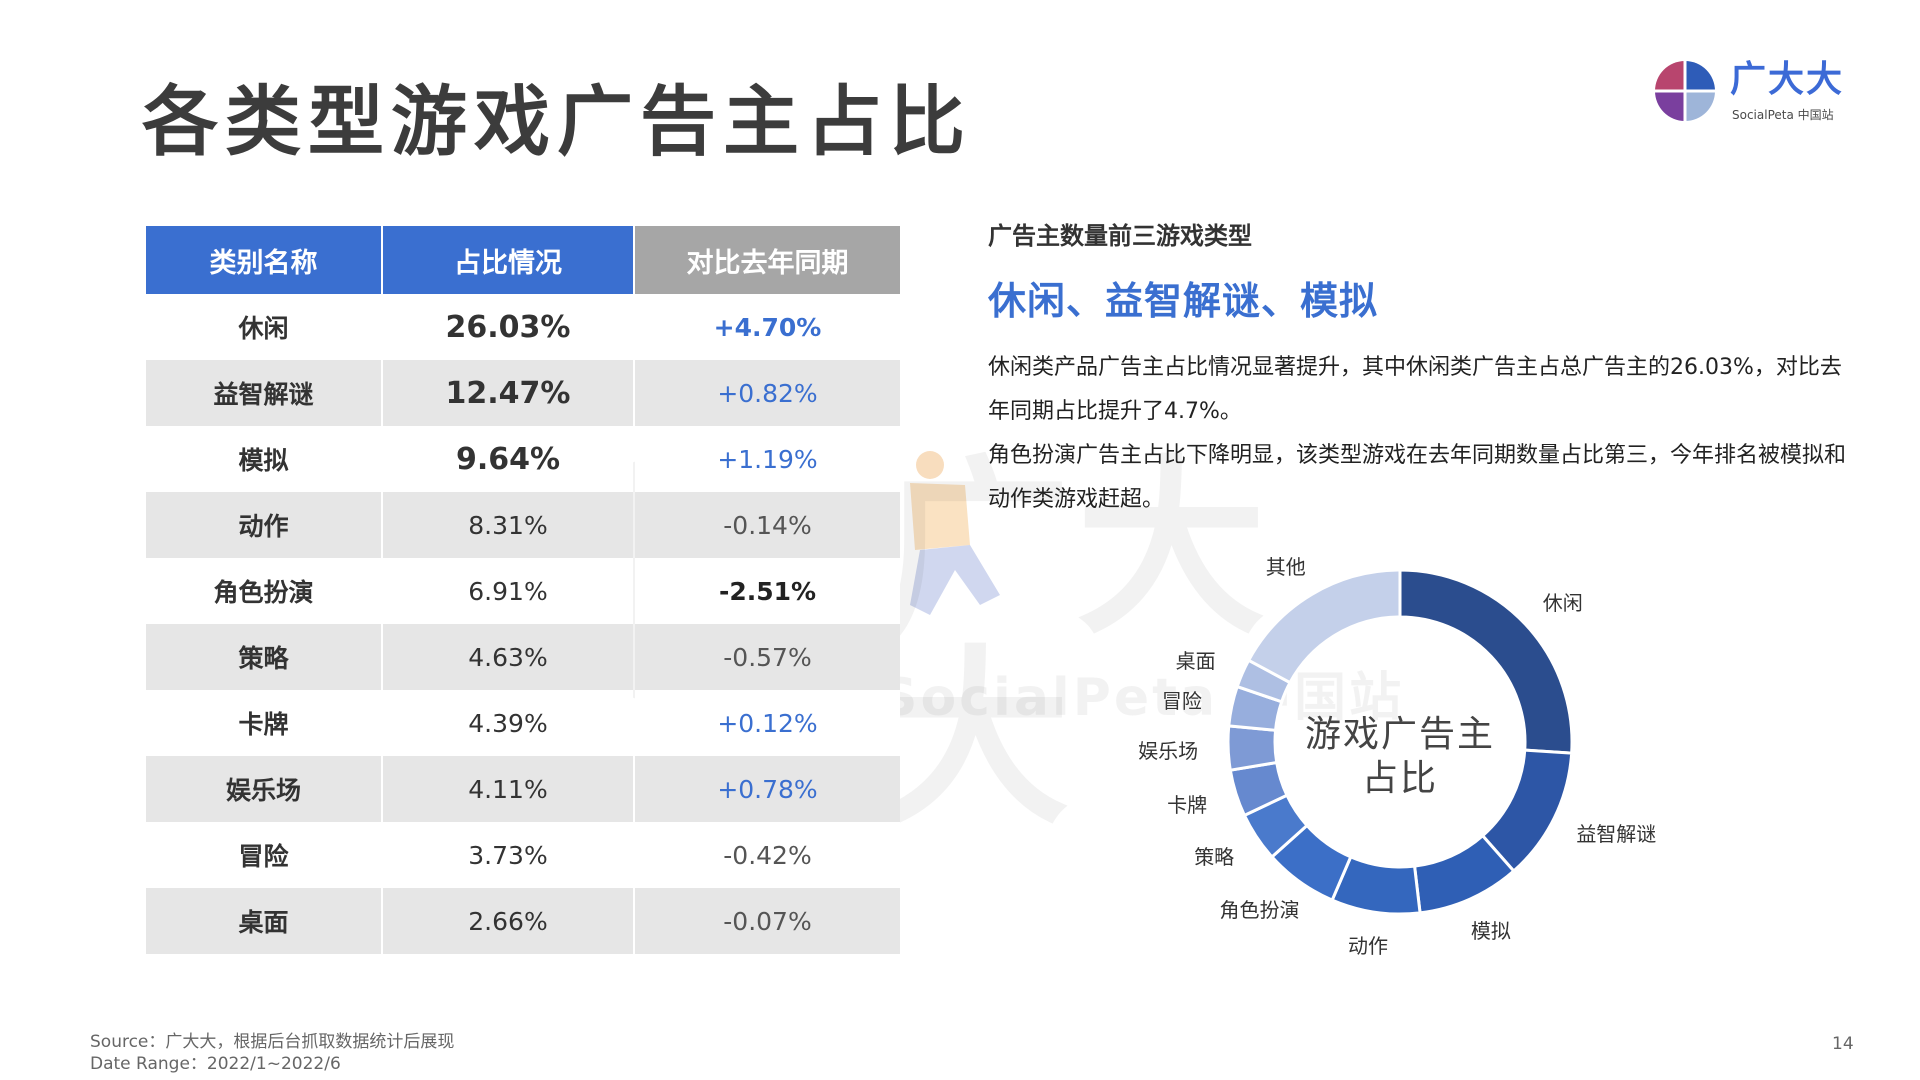 This screenshot has height=1080, width=1920. Describe the element at coordinates (263, 260) in the screenshot. I see `table-header-category: 类别名称` at that location.